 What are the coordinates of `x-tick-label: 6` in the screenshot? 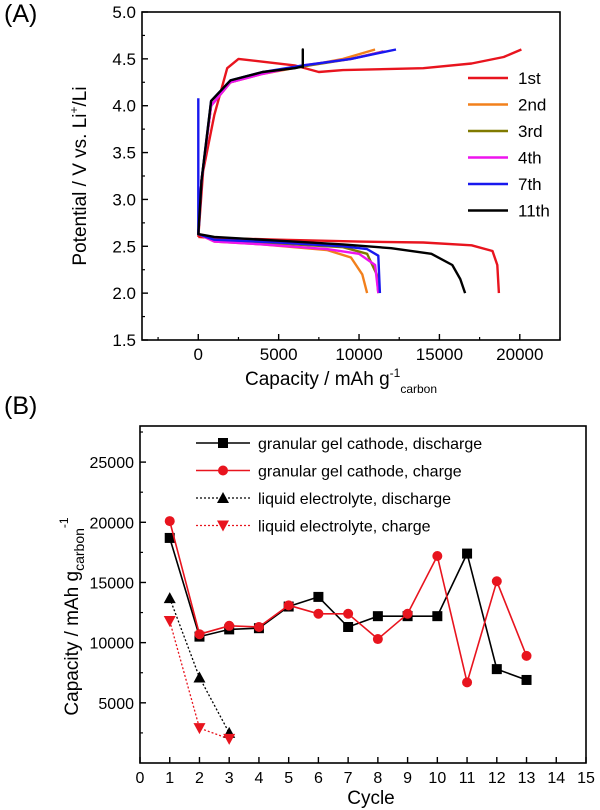 It's located at (318, 778).